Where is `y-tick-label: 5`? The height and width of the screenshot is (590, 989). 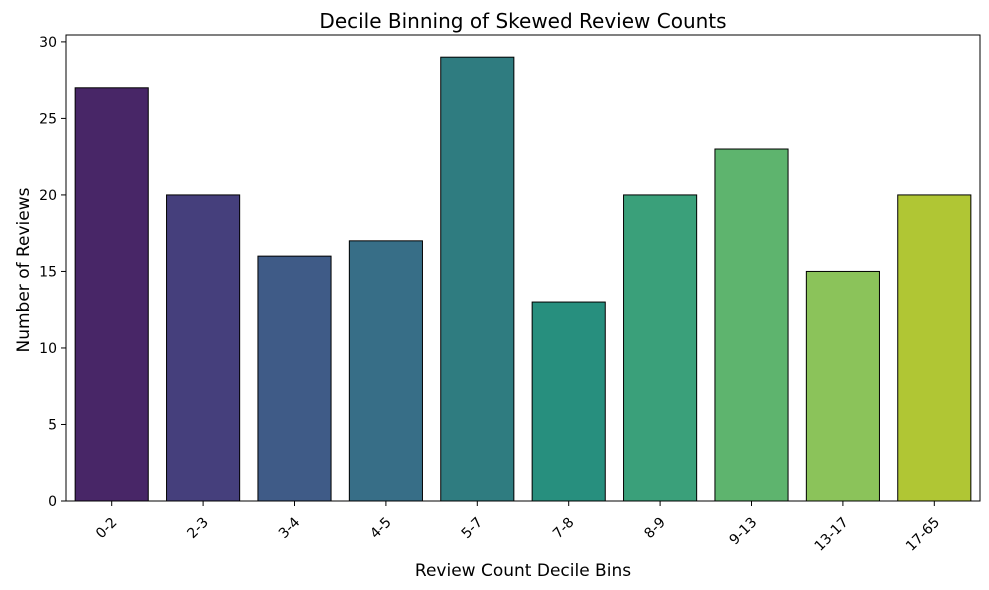
y-tick-label: 5 is located at coordinates (52, 425).